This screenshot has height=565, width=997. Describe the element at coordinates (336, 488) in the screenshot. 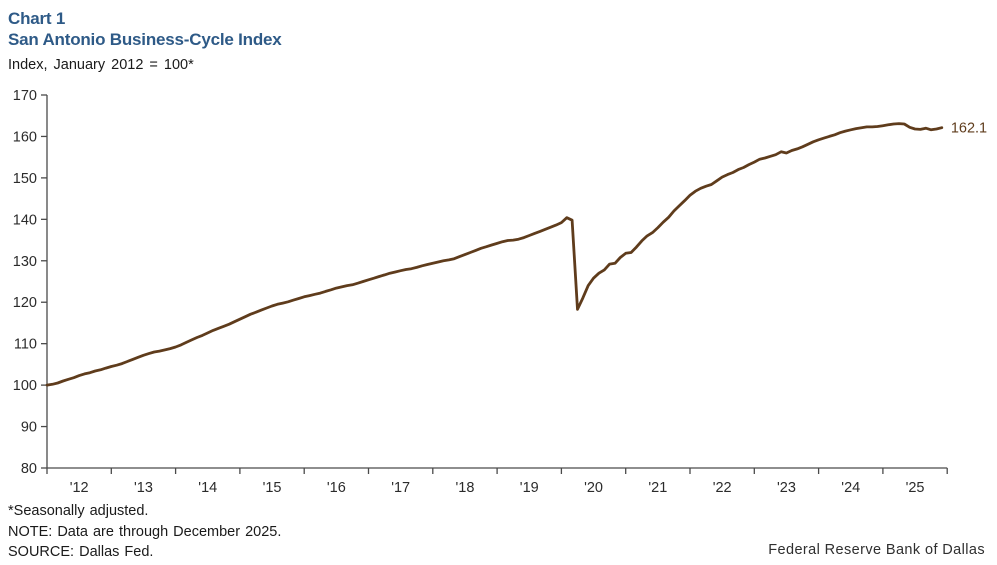

I see `x-tick-label: '16` at that location.